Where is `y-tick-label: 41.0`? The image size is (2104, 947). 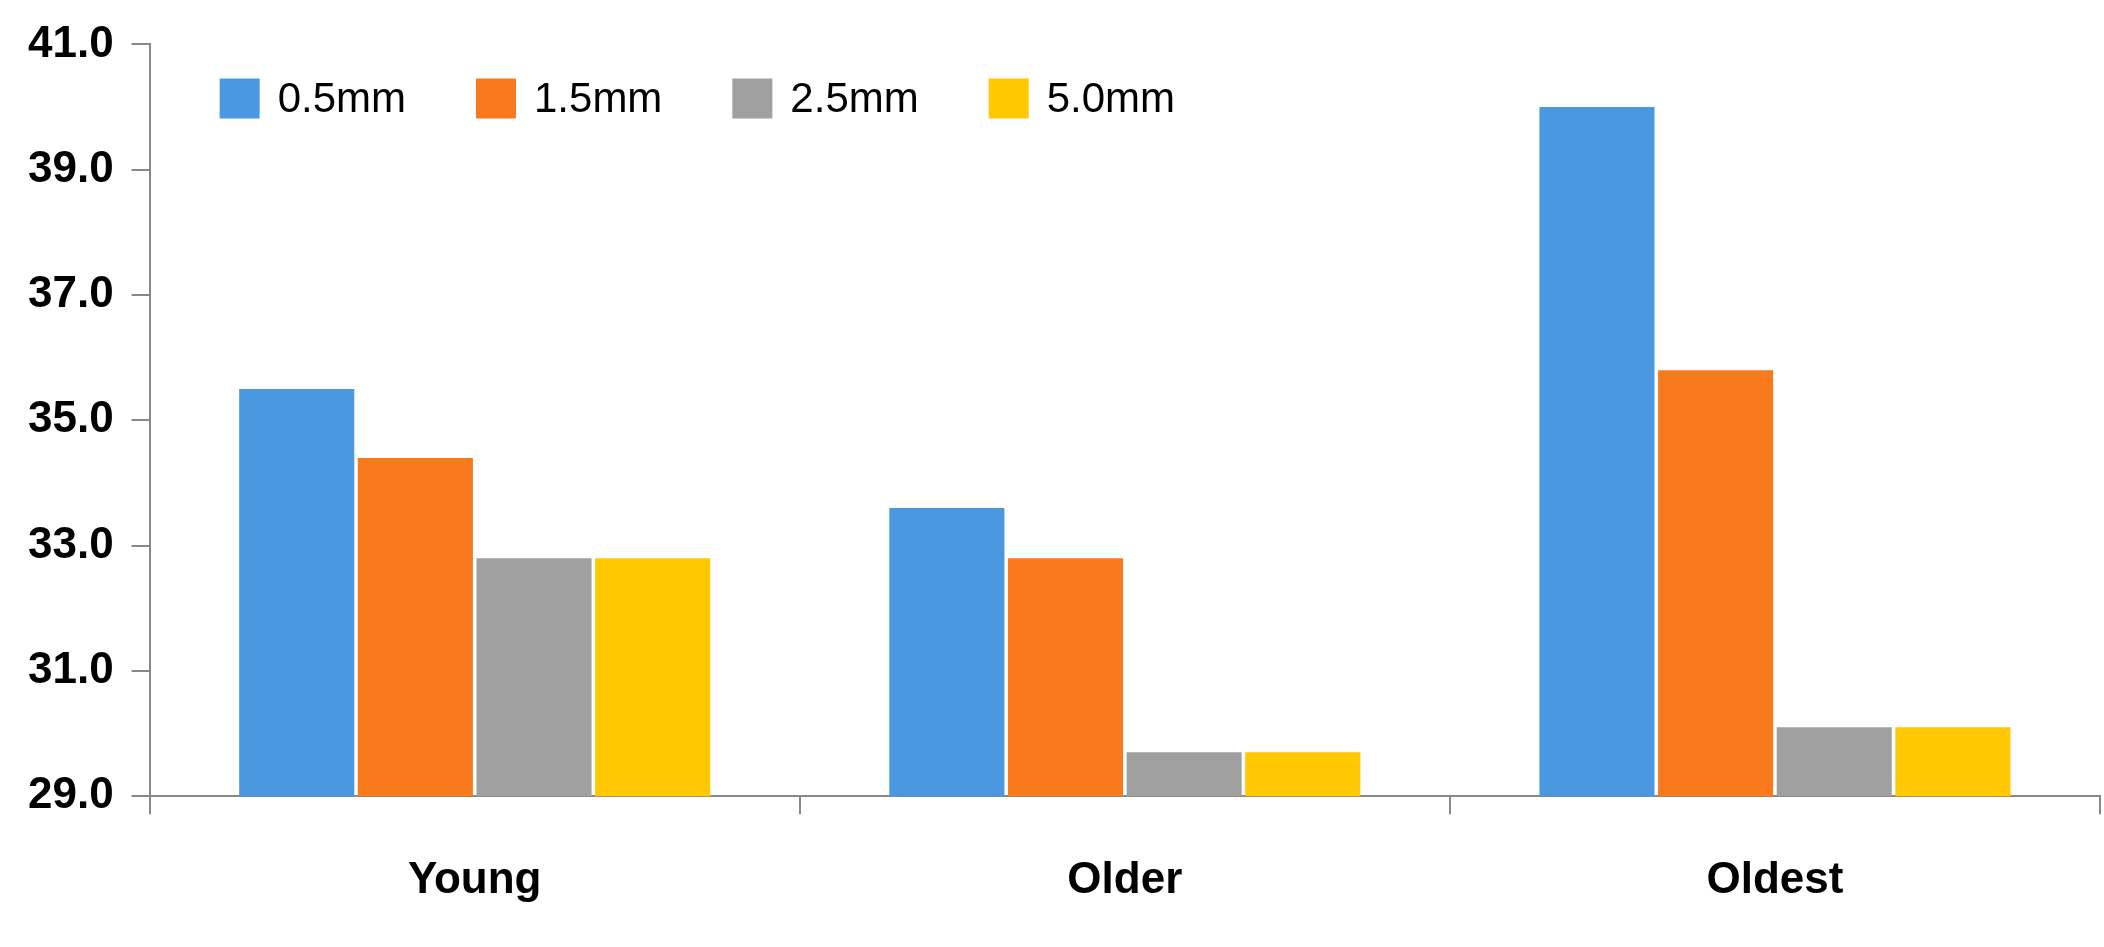
y-tick-label: 41.0 is located at coordinates (71, 41).